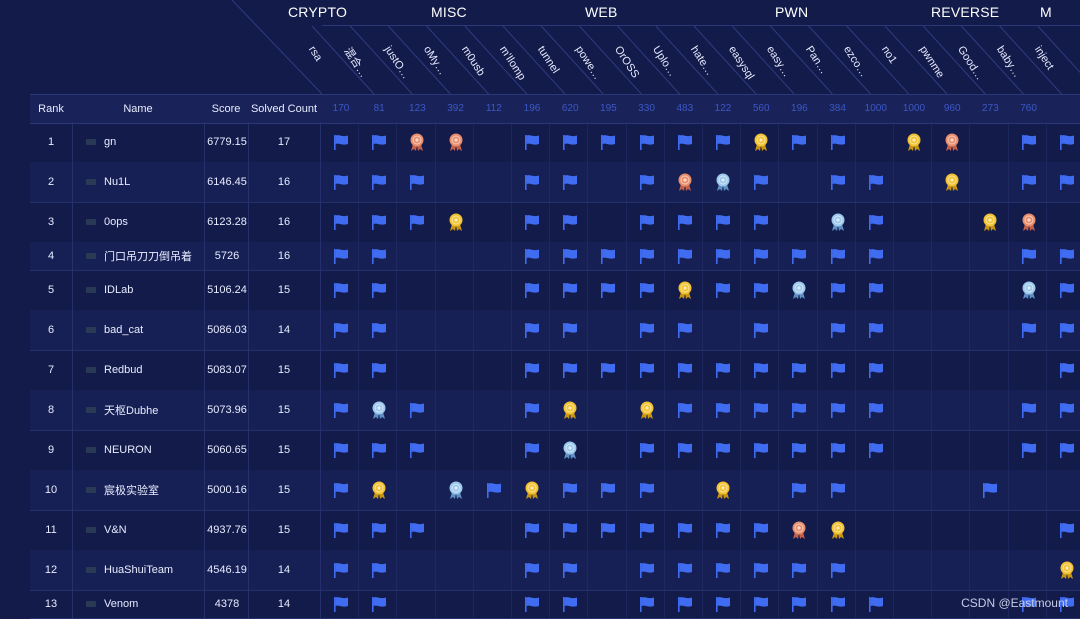  I want to click on team-name-cell: Nu1L, so click(145, 182).